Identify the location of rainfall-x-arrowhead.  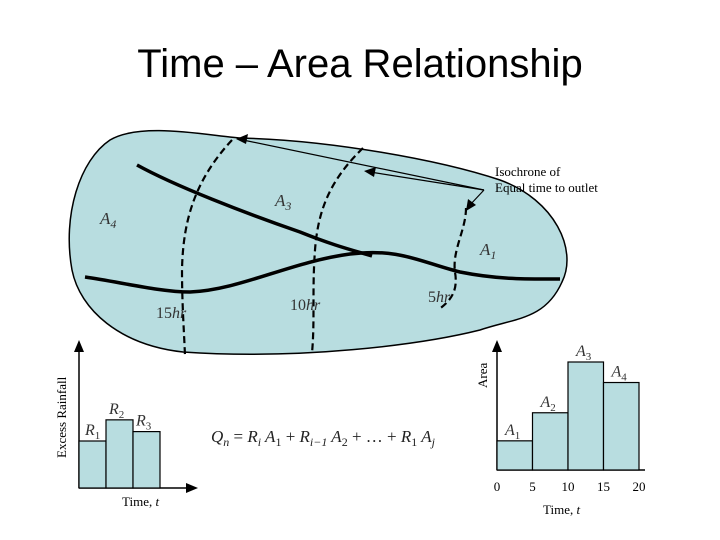
(192, 488).